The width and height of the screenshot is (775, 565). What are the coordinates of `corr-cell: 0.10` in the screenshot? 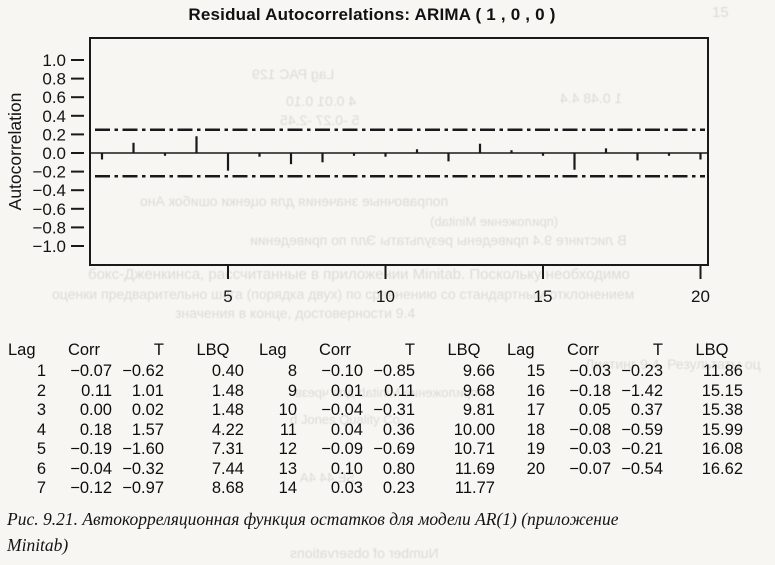 It's located at (346, 468).